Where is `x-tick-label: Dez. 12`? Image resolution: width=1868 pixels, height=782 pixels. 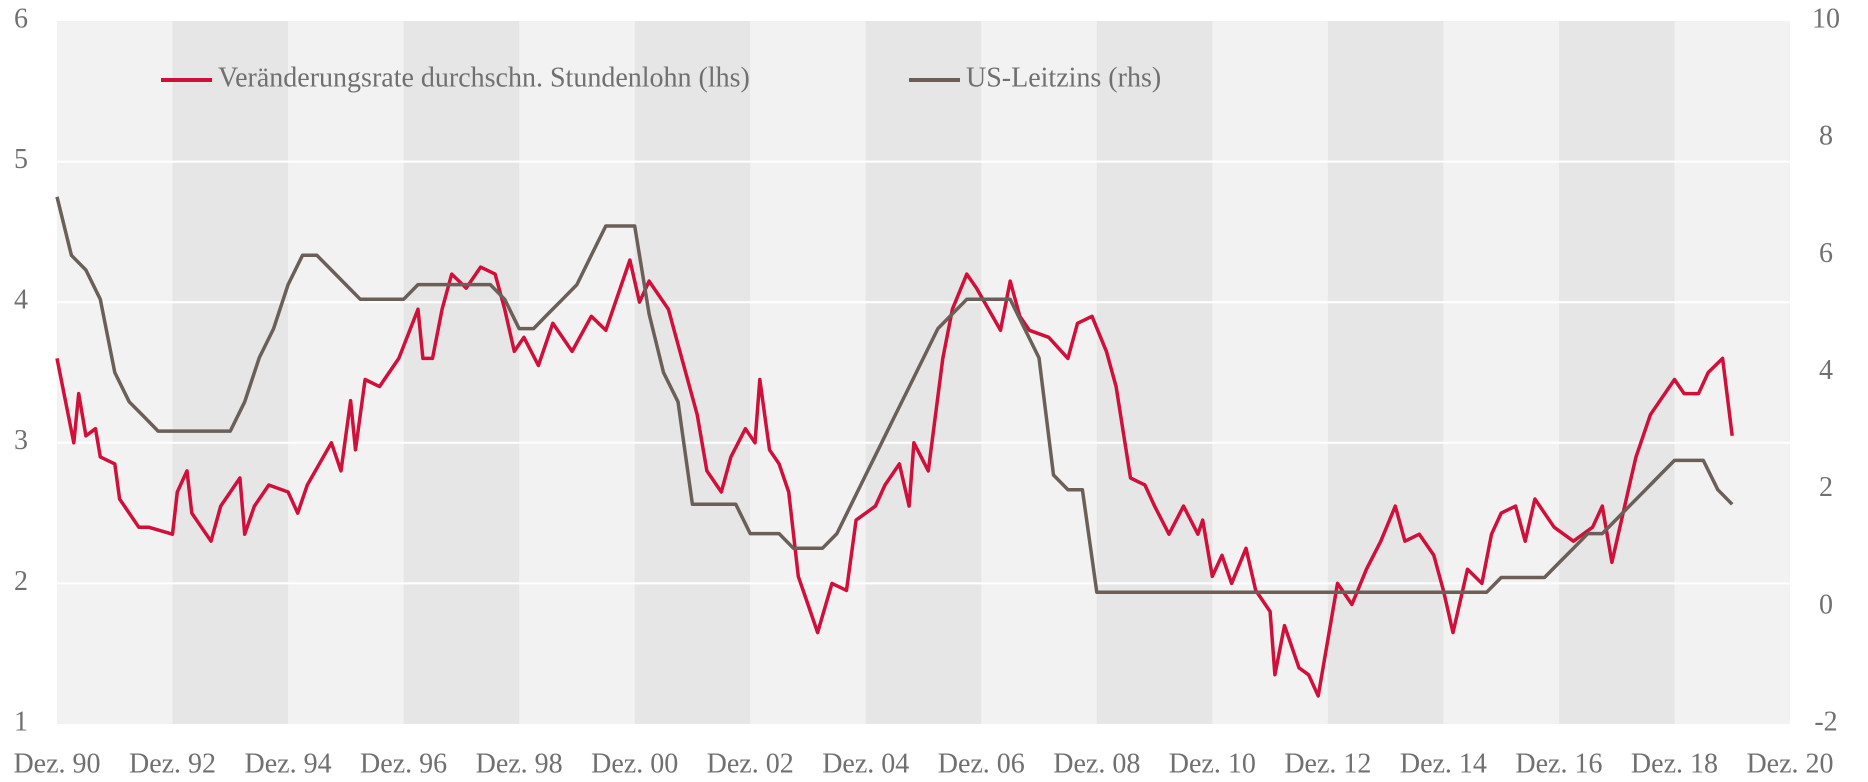 x-tick-label: Dez. 12 is located at coordinates (1327, 763).